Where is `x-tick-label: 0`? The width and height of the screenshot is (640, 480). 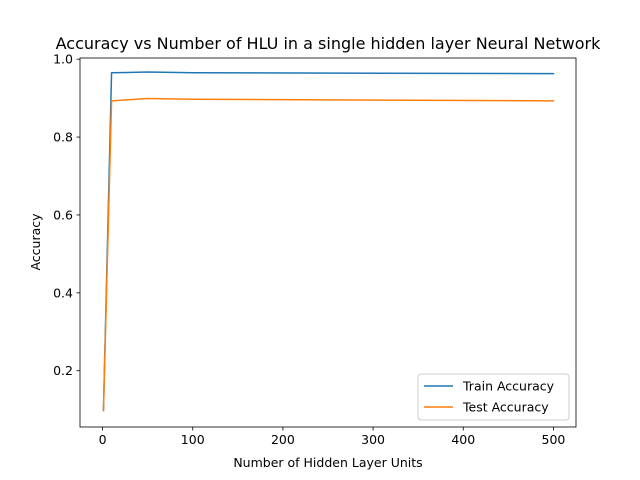
x-tick-label: 0 is located at coordinates (103, 439).